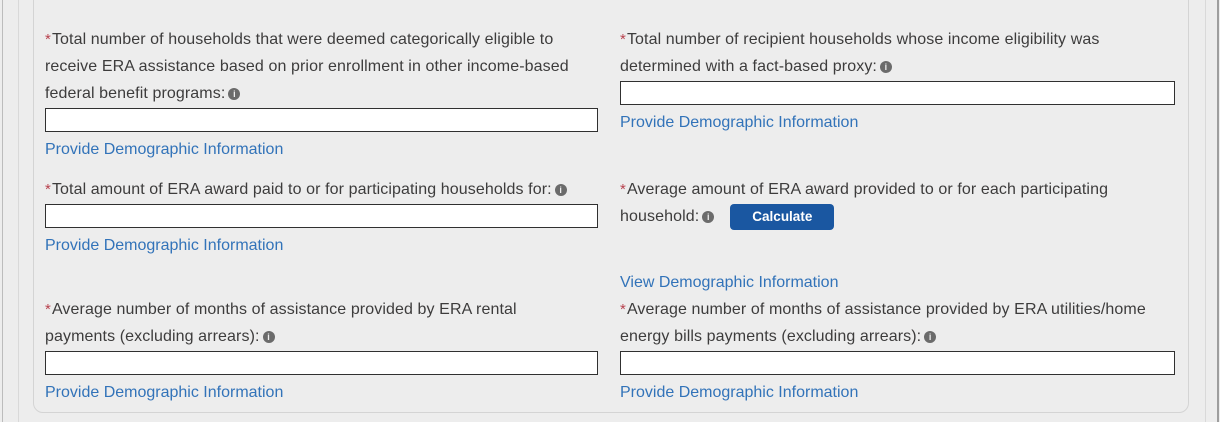 The width and height of the screenshot is (1220, 422). I want to click on fact-based-proxy-households-input, so click(897, 93).